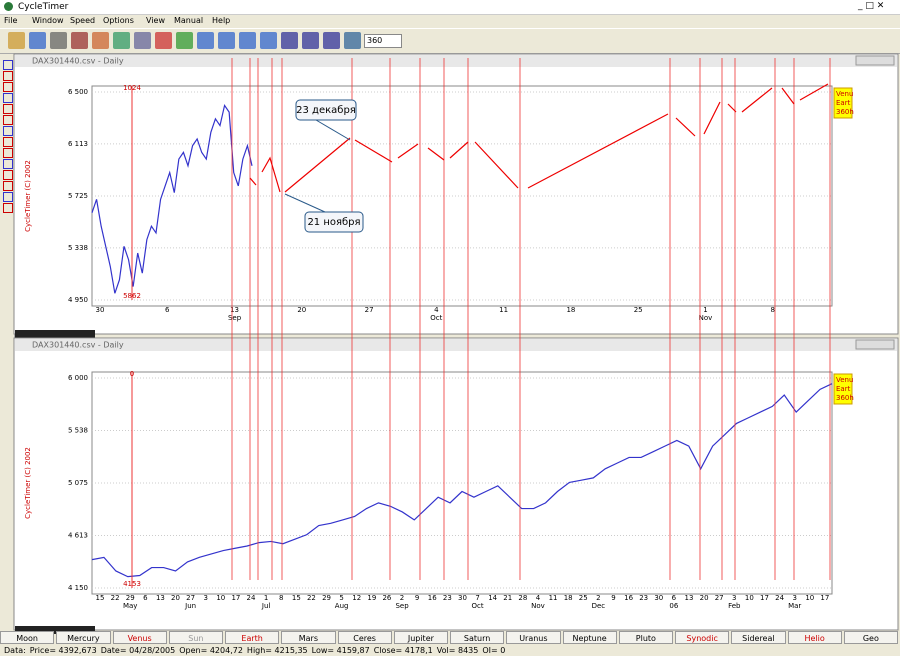 This screenshot has width=900, height=656. What do you see at coordinates (340, 650) in the screenshot?
I see `status-field: Low= 4159,87` at bounding box center [340, 650].